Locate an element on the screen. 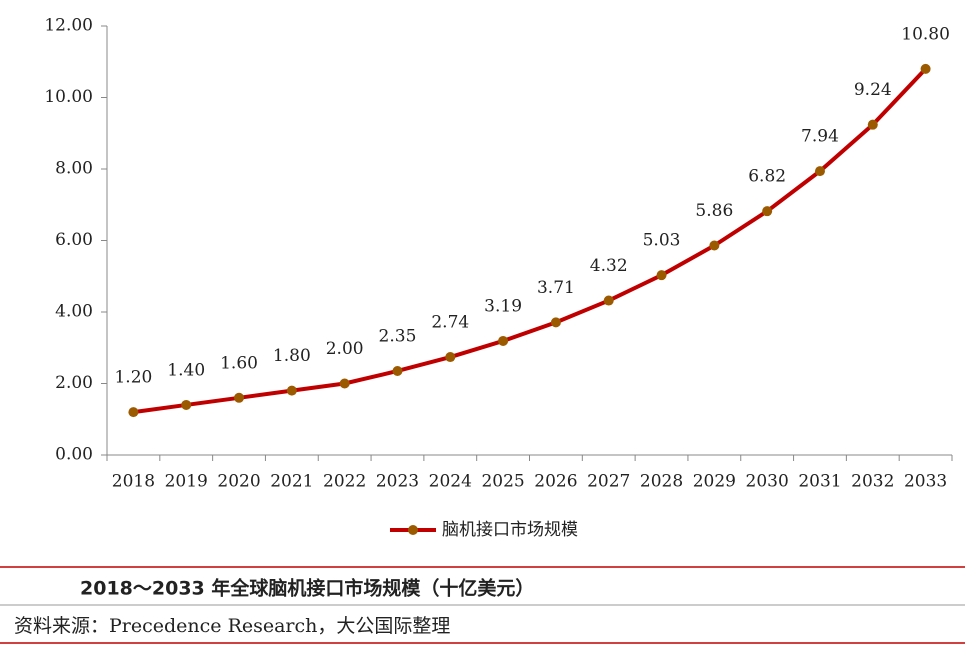  y-tick-label: 12.00 is located at coordinates (68, 26).